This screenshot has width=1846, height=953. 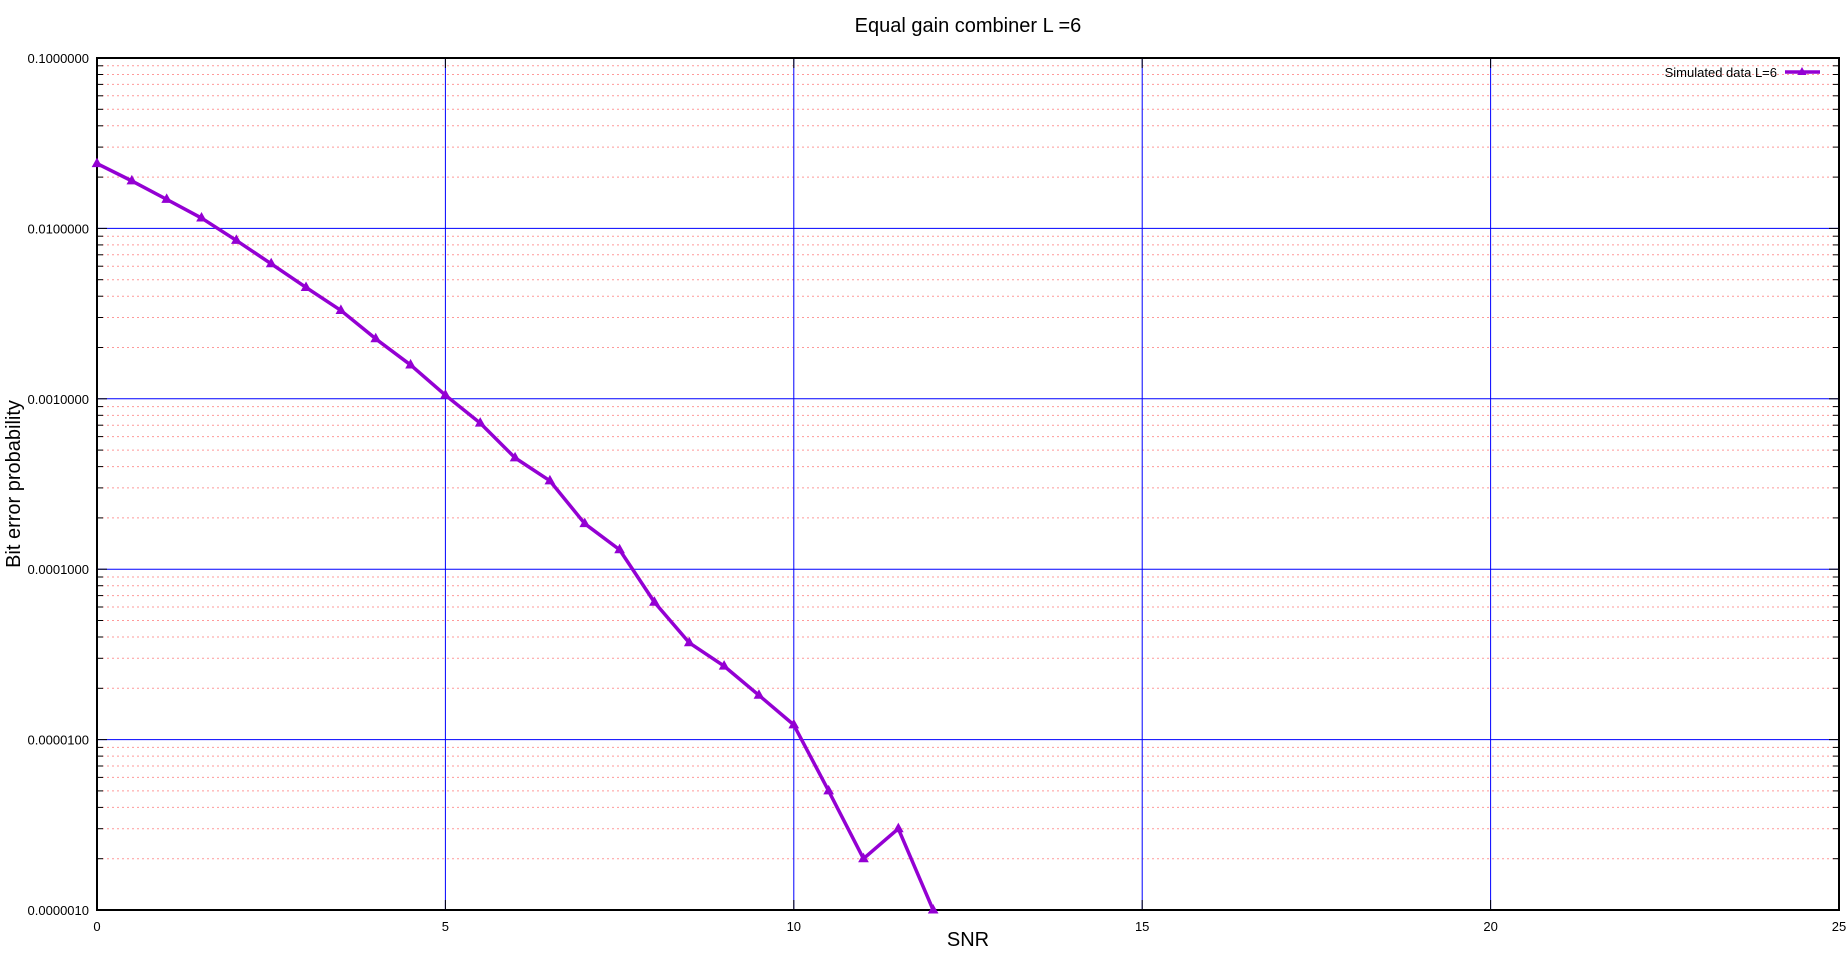 I want to click on x-tick-label: 15, so click(x=1142, y=926).